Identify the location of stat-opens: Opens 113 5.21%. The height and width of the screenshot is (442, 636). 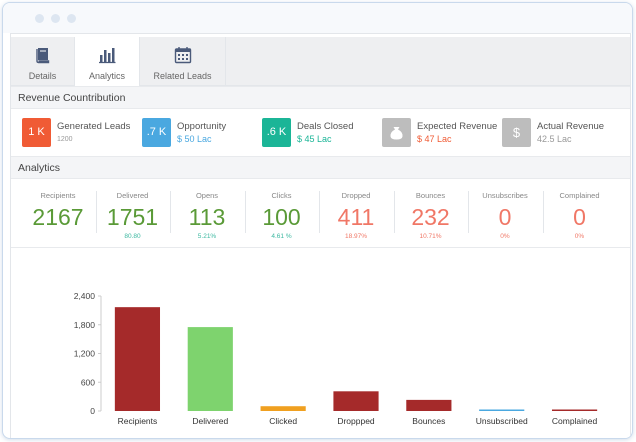
(207, 217).